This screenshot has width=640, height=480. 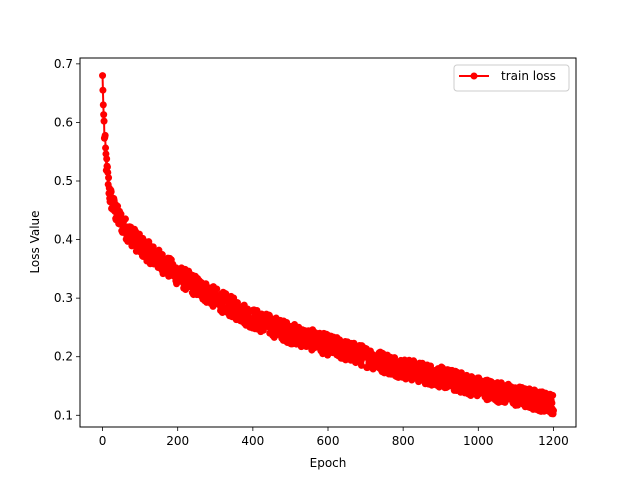 I want to click on legend-marker-swatch, so click(x=474, y=76).